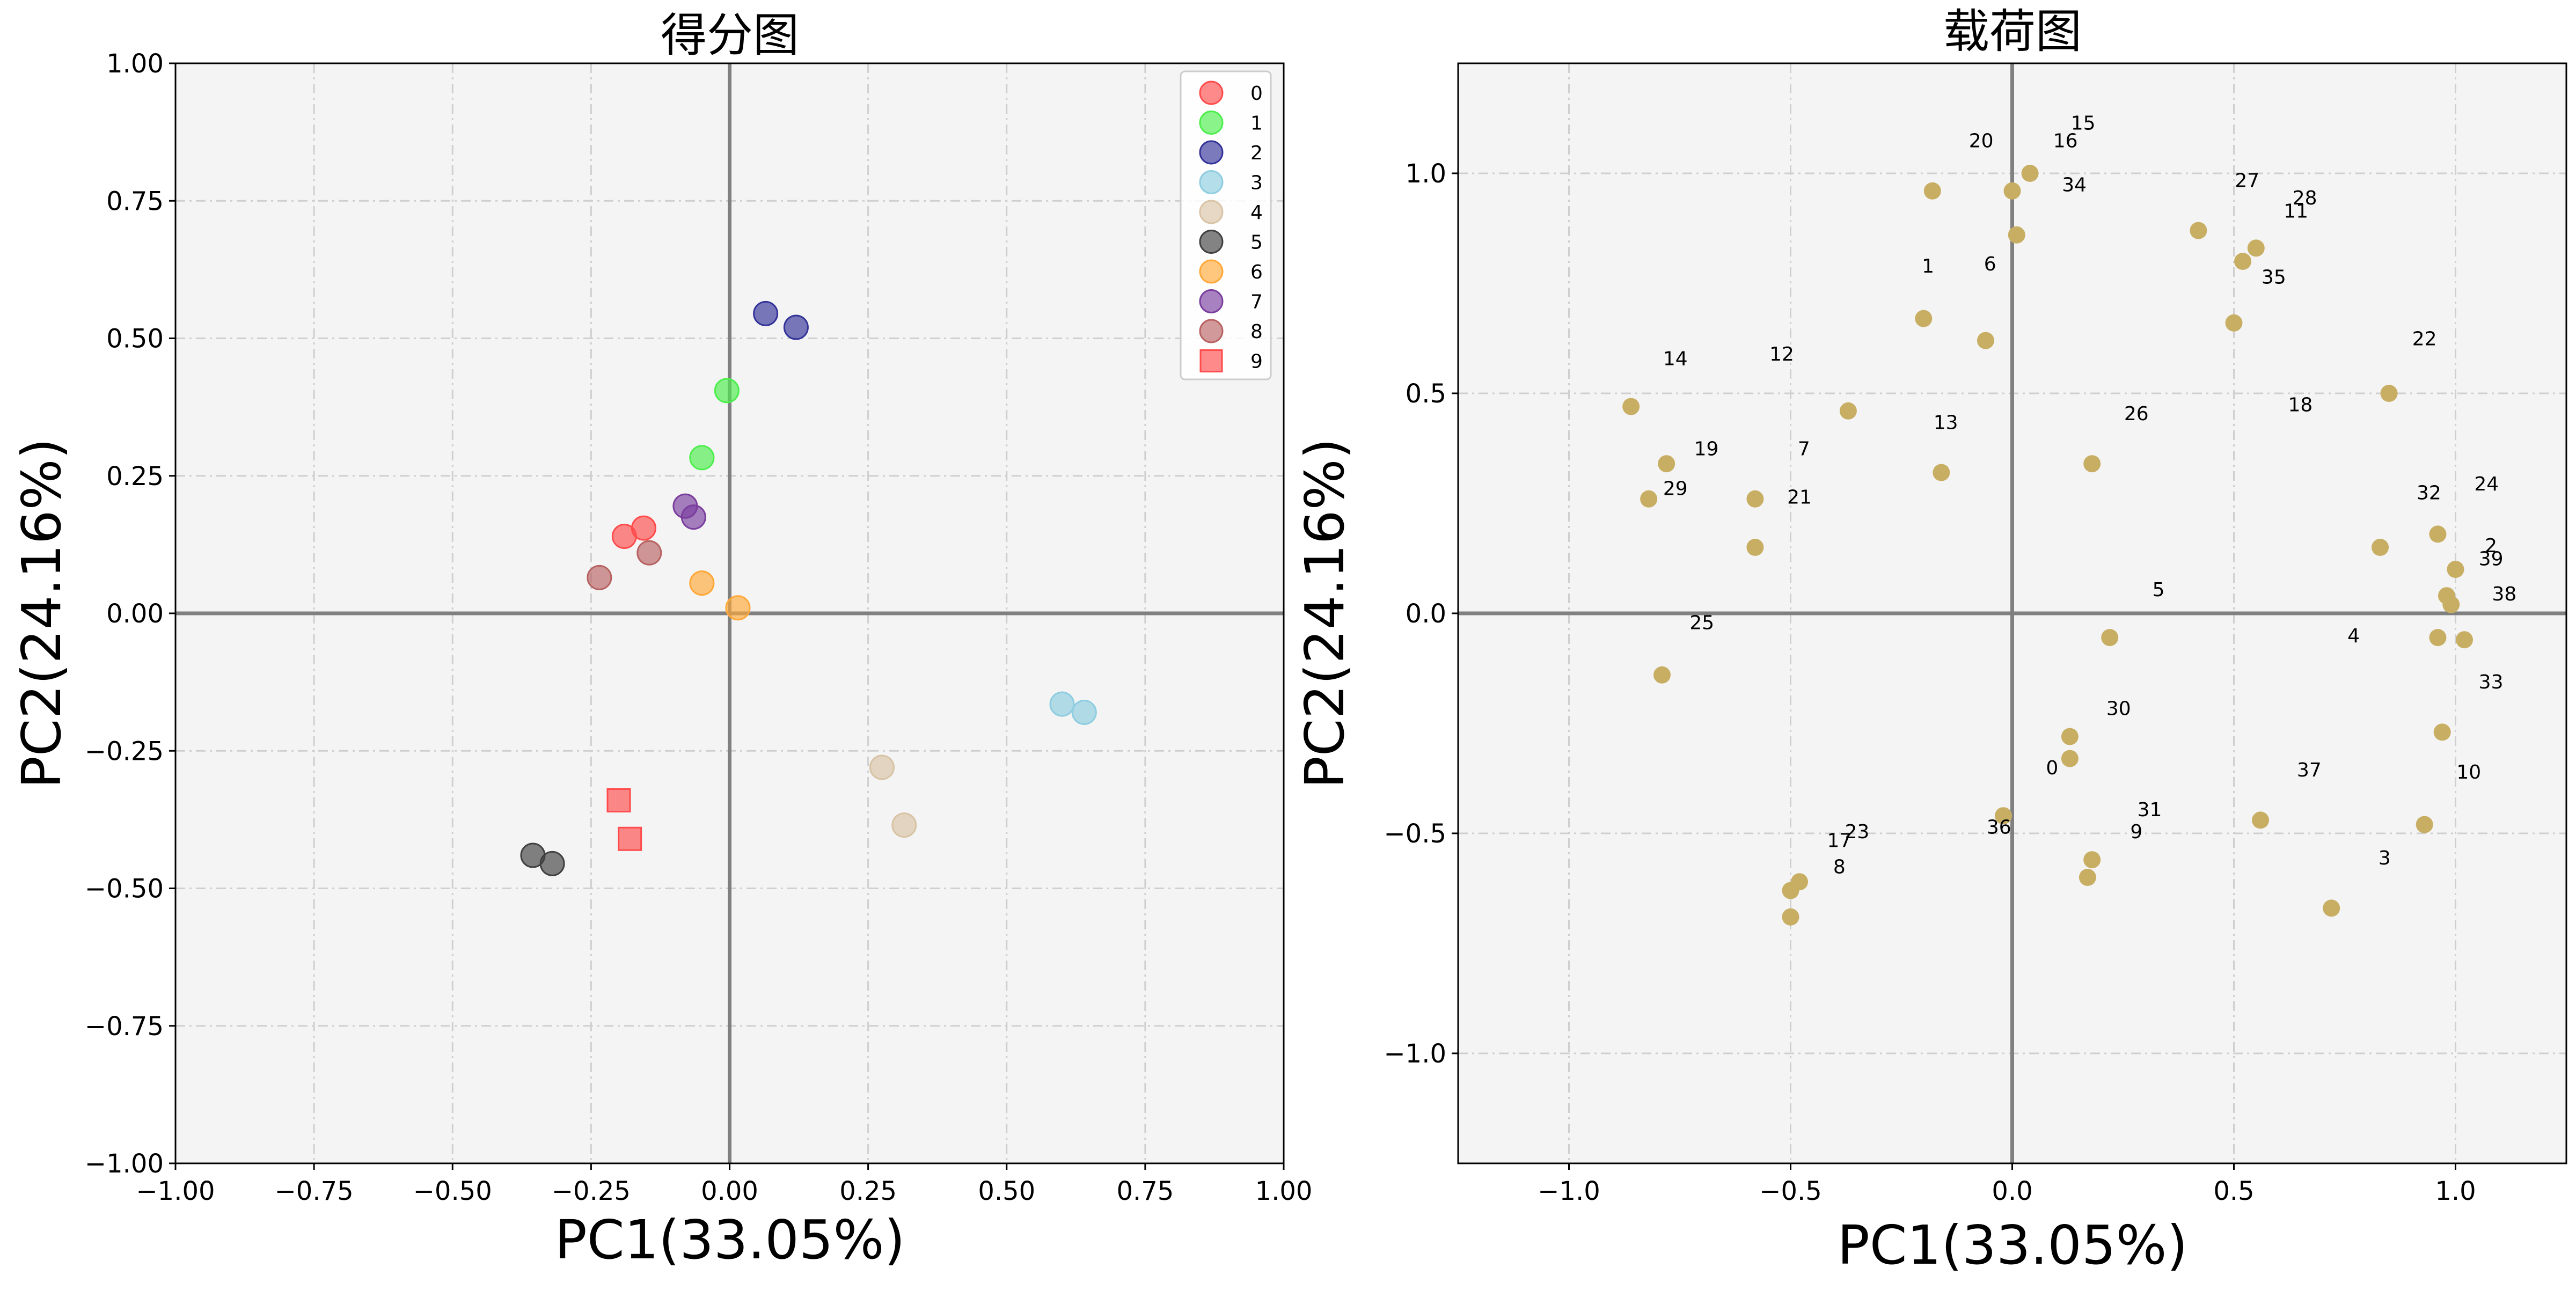  What do you see at coordinates (2012, 1245) in the screenshot?
I see `loading-plot-x-label: PC1(33.05%)` at bounding box center [2012, 1245].